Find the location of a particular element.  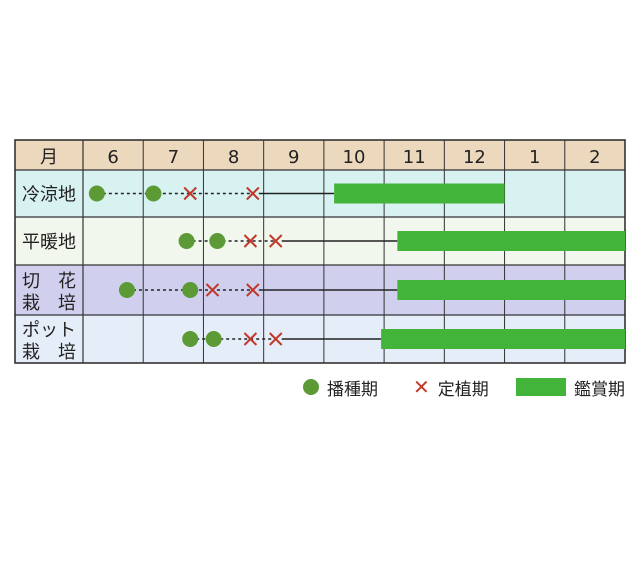

legend-planting-label: 定植期 is located at coordinates (463, 389).